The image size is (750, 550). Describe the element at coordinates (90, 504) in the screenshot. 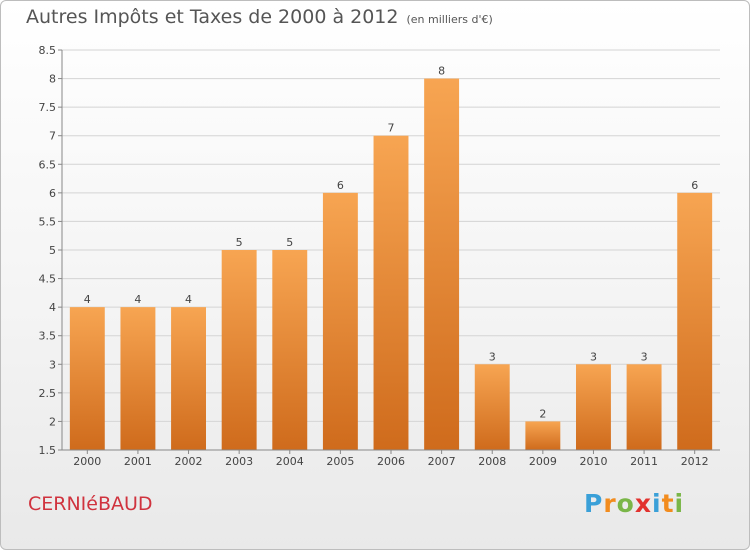

I see `town-name: CERNIéBAUD` at that location.